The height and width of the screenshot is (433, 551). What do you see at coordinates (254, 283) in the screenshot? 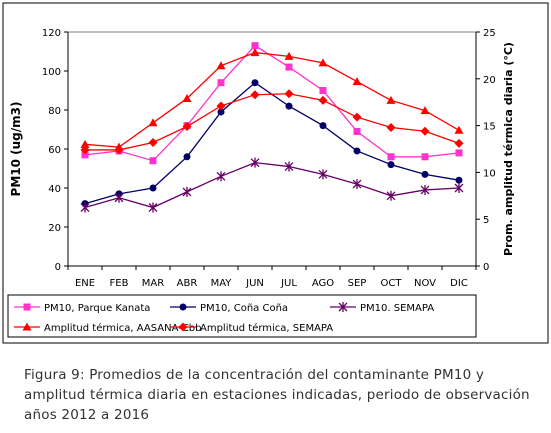
I see `x-tick-label: JUN` at bounding box center [254, 283].